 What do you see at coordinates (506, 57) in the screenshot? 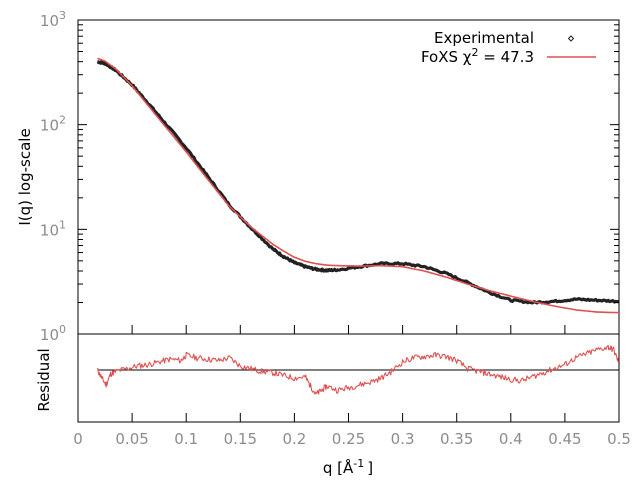
I see `legend-label-foxs-suffix: = 47.3` at bounding box center [506, 57].